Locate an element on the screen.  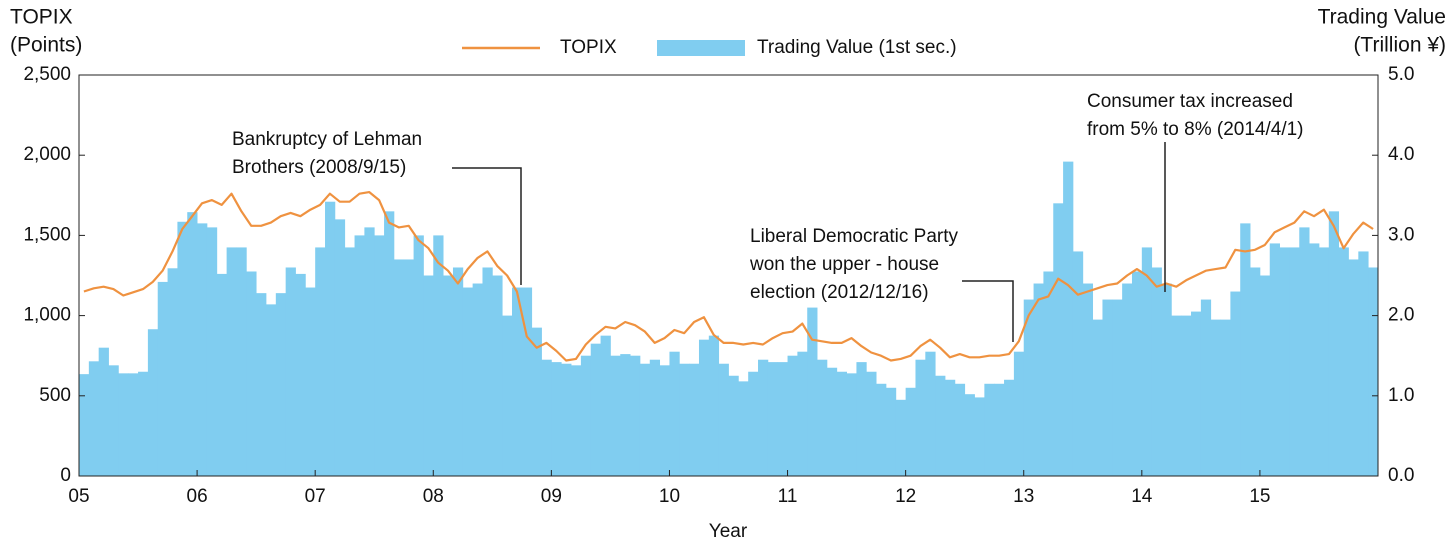
x-tick-label: 13 is located at coordinates (1023, 496).